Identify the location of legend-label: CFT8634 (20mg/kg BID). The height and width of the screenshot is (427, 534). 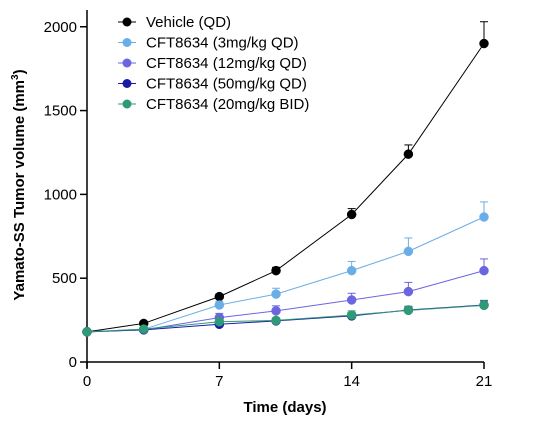
(227, 104).